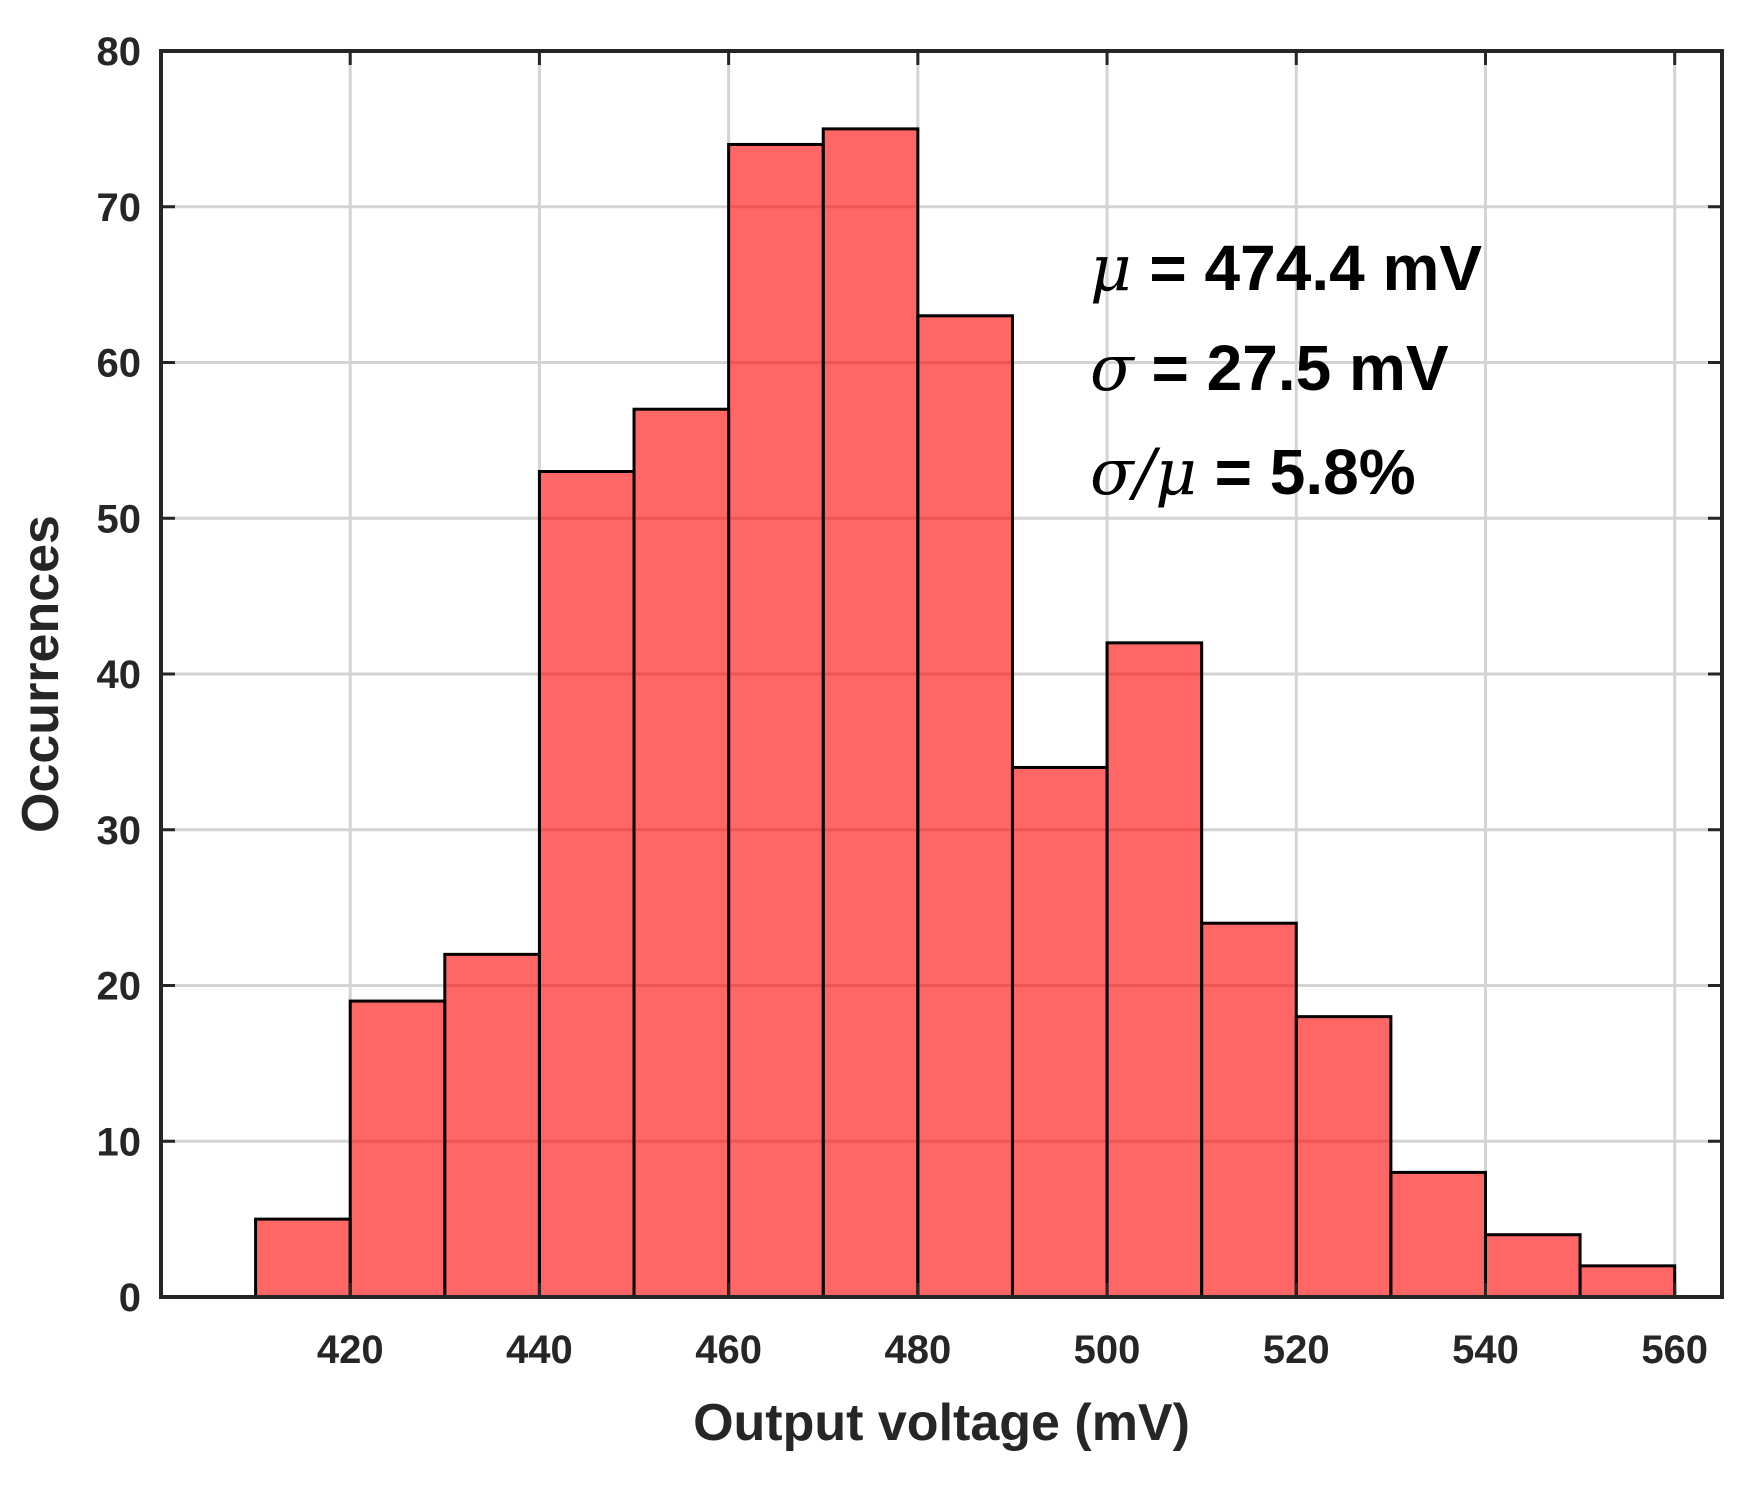 This screenshot has width=1753, height=1485. I want to click on y-tick-label: 60, so click(119, 364).